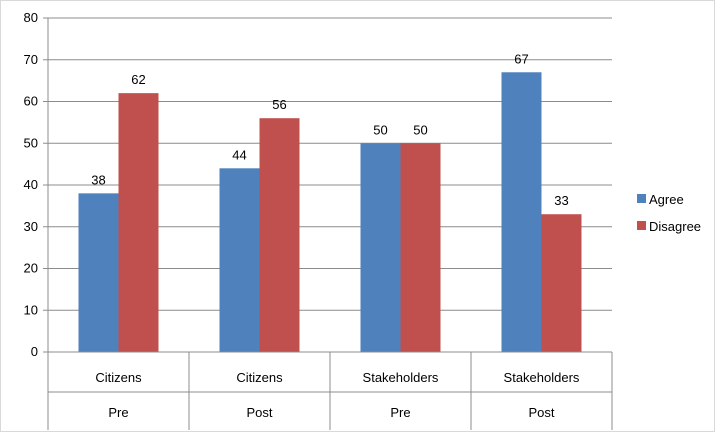  Describe the element at coordinates (521, 58) in the screenshot. I see `data-label-agree-3: 67` at that location.